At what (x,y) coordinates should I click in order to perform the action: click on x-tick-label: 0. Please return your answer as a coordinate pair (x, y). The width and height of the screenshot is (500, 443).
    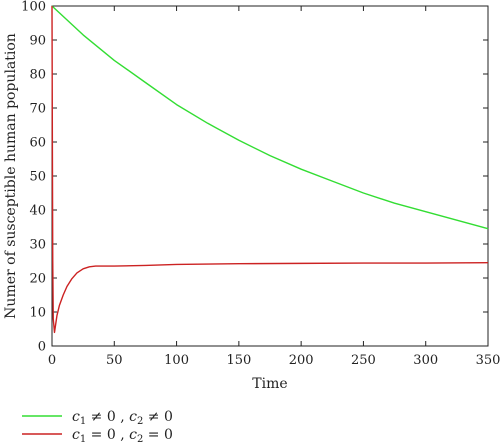
    Looking at the image, I should click on (52, 360).